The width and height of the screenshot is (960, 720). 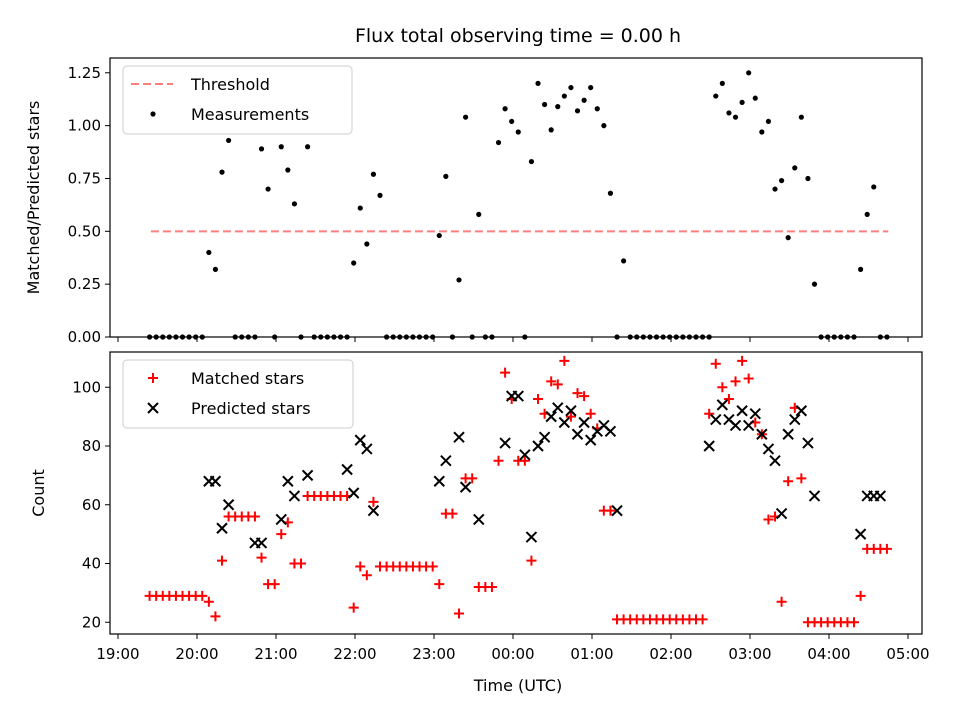 What do you see at coordinates (433, 654) in the screenshot?
I see `x-tick-label: 23:00` at bounding box center [433, 654].